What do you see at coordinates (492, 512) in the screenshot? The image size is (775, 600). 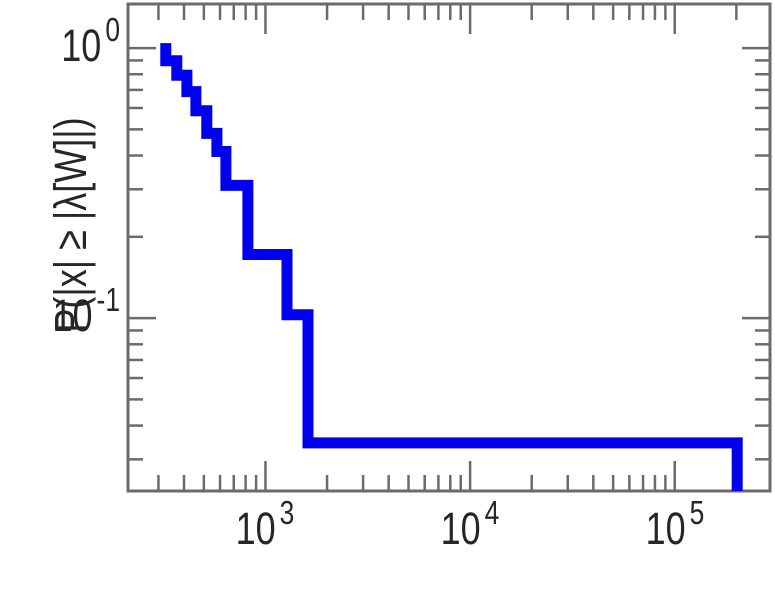 I see `tick-label-exponent: 4` at bounding box center [492, 512].